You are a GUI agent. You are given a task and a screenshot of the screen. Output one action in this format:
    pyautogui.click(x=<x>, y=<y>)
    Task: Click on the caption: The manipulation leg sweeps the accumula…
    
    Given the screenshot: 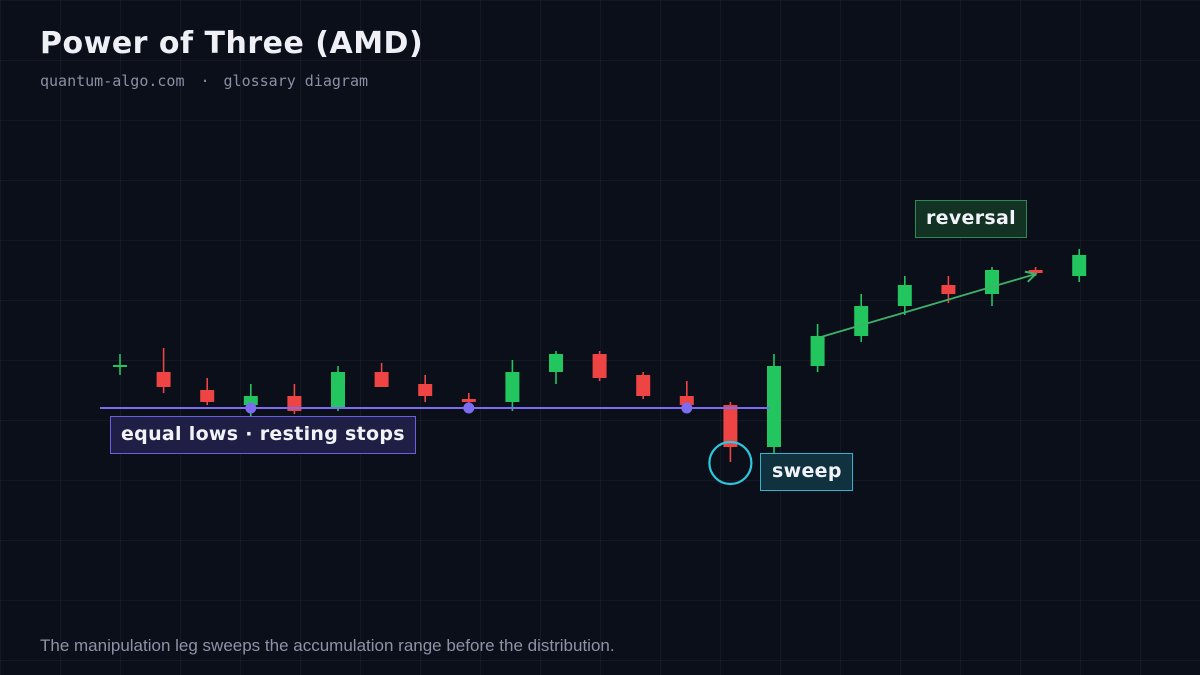 What is the action you would take?
    pyautogui.click(x=327, y=645)
    